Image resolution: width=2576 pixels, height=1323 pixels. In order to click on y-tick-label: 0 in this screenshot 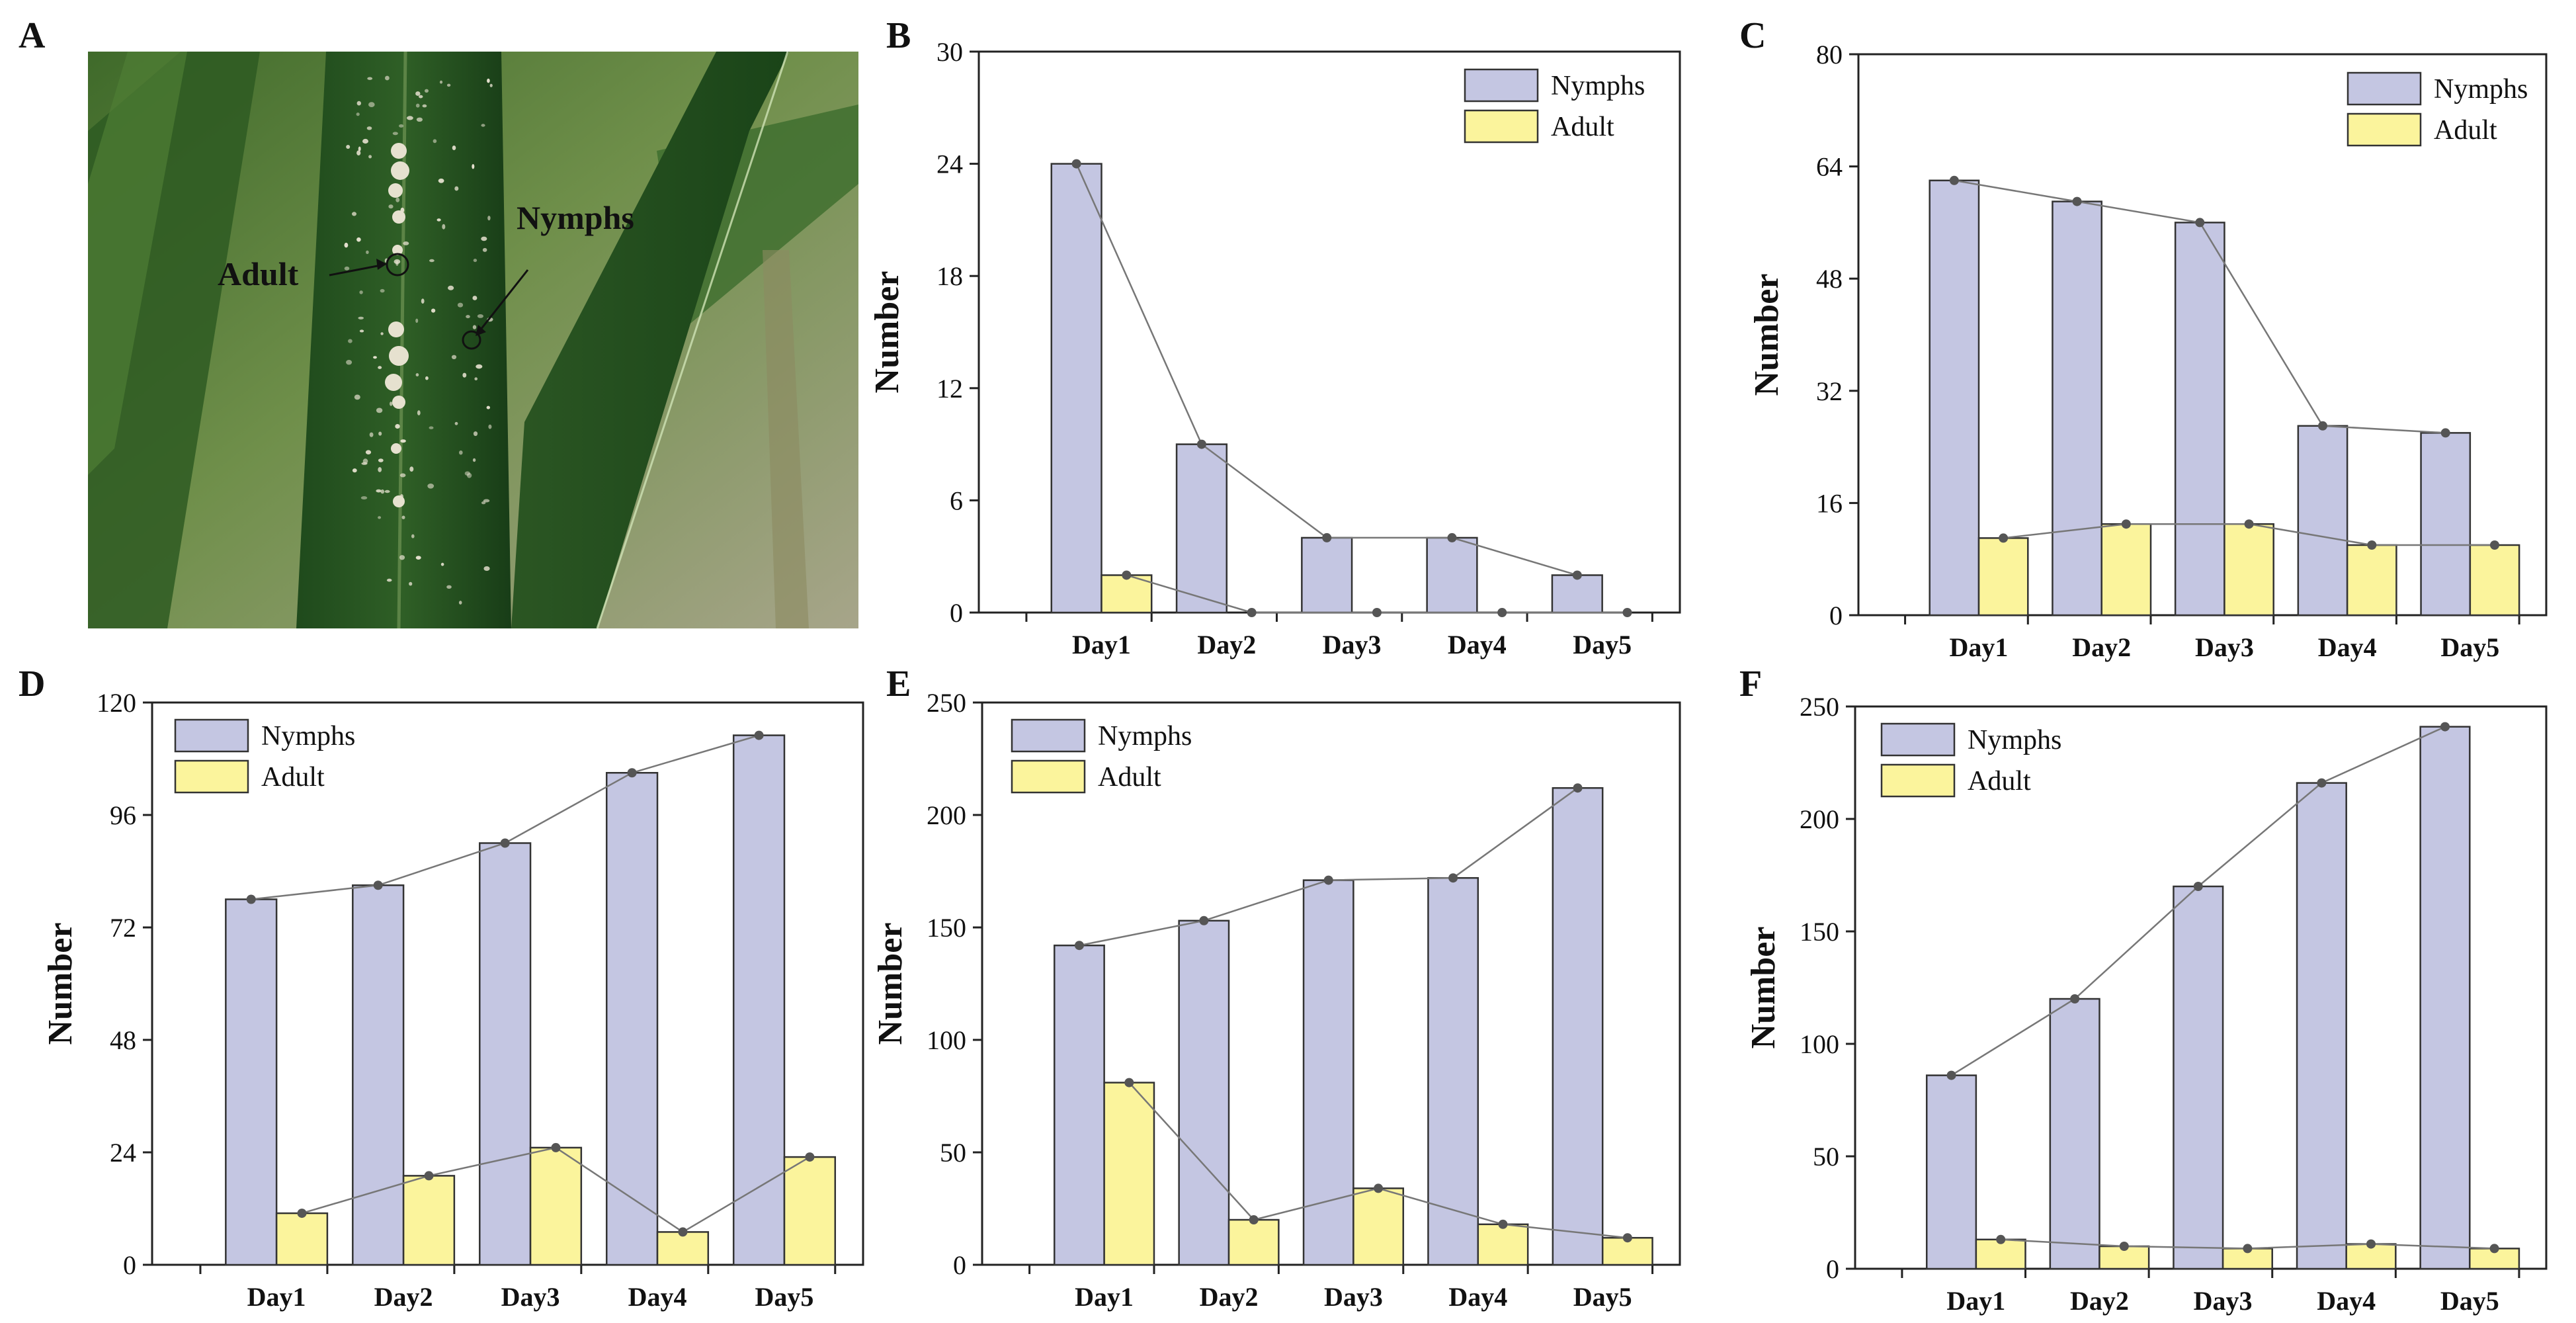, I will do `click(956, 613)`.